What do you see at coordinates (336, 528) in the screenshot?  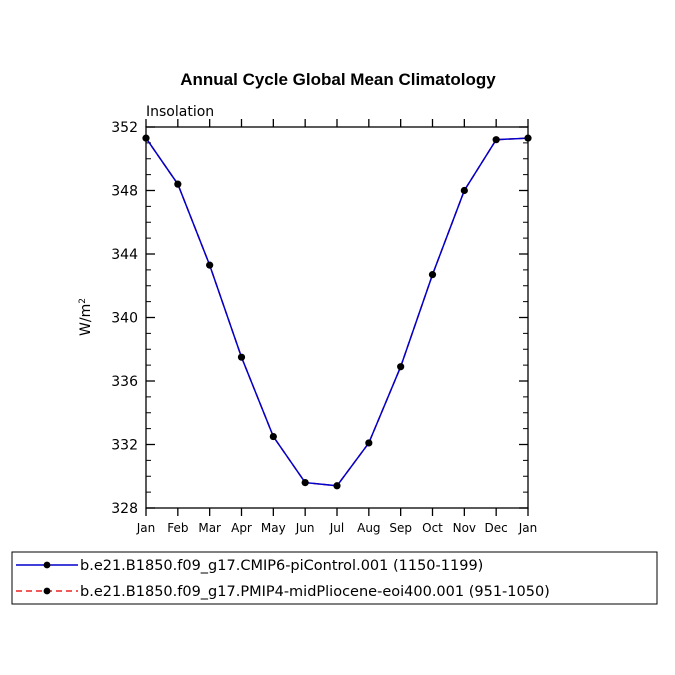 I see `x-tick-label: Jul` at bounding box center [336, 528].